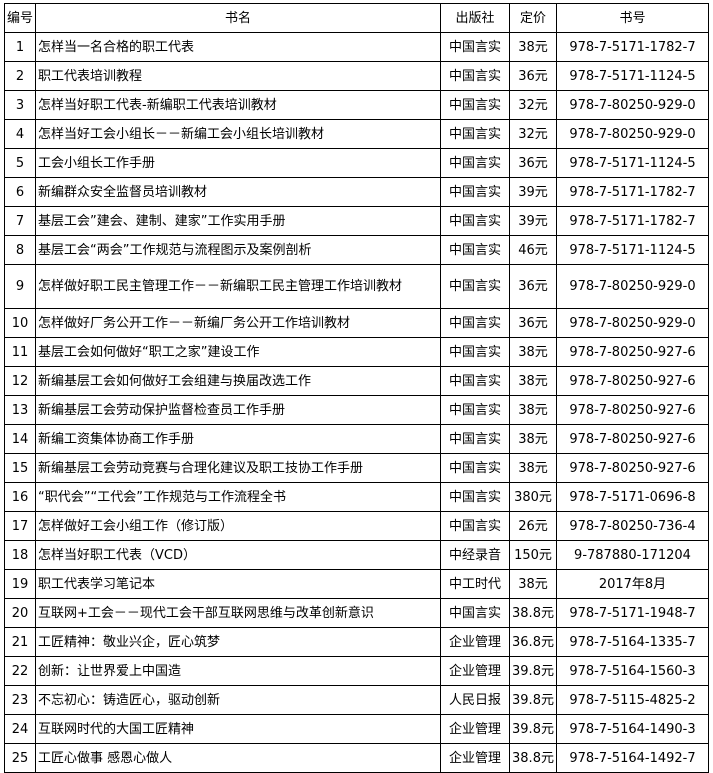 Image resolution: width=713 pixels, height=773 pixels. I want to click on header-row: 编号 书名 出版社 定价 书号, so click(356, 18).